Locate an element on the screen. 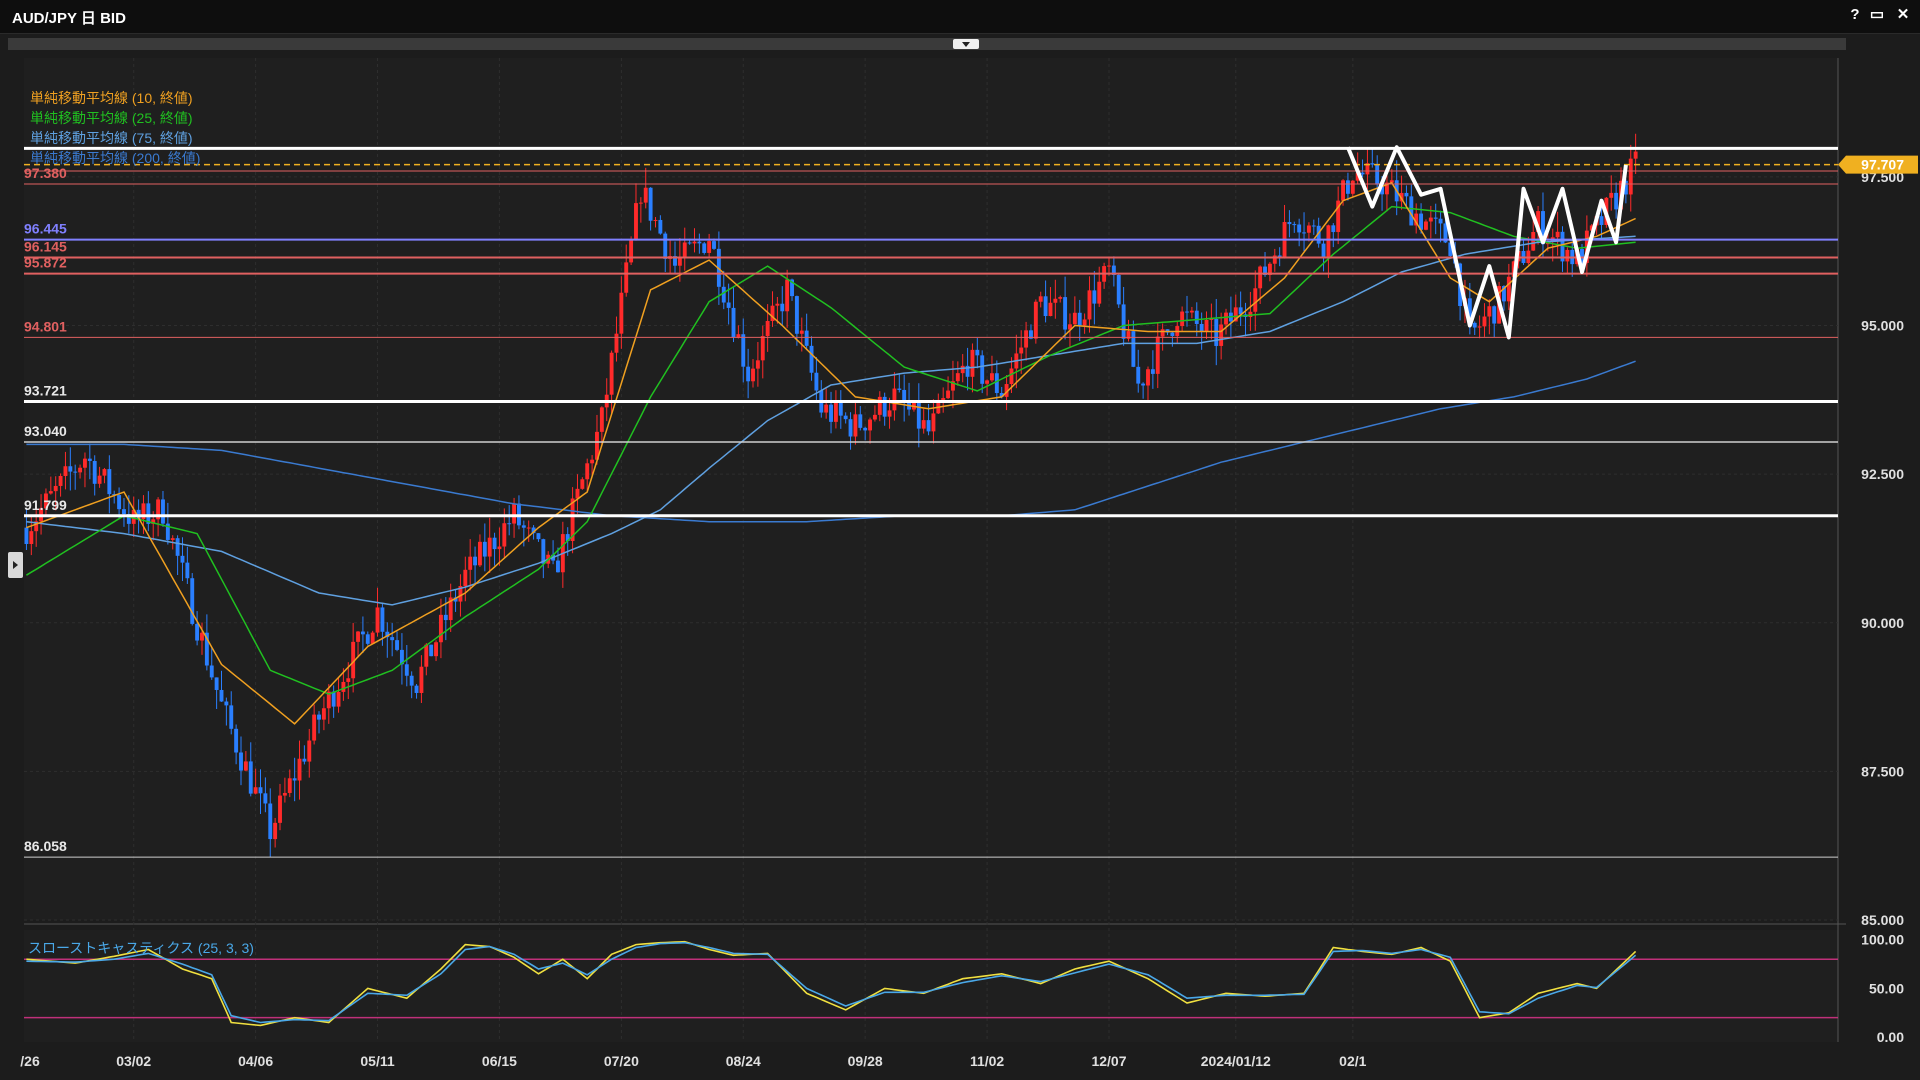 This screenshot has width=1920, height=1080. x-tick-label: 07/20 is located at coordinates (621, 1061).